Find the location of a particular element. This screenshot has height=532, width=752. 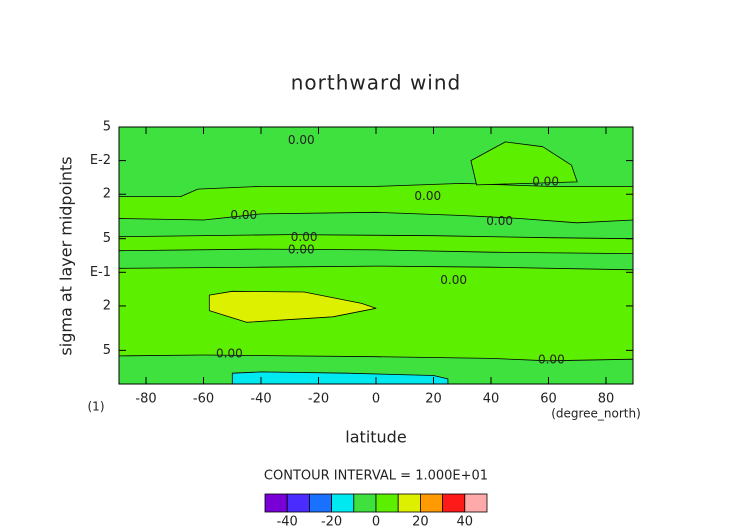

x-tick-label: 60 is located at coordinates (548, 399).